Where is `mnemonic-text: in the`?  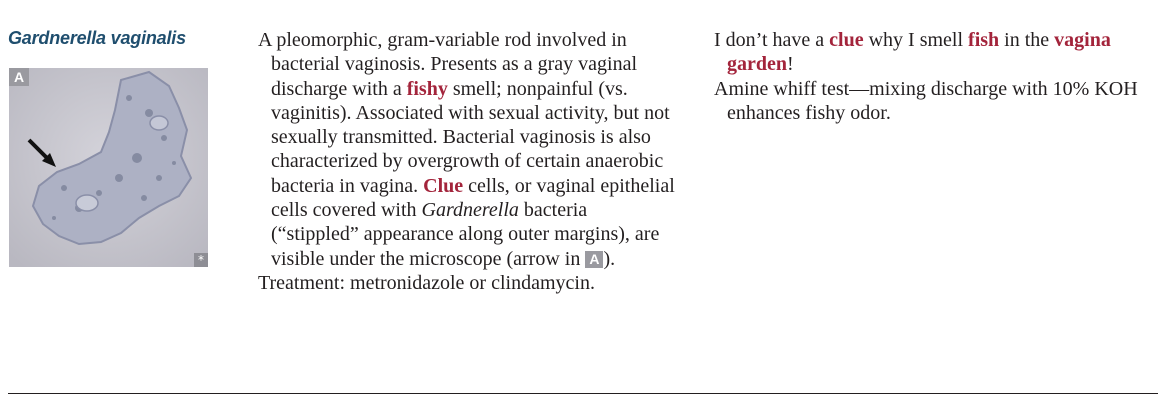 mnemonic-text: in the is located at coordinates (1027, 40).